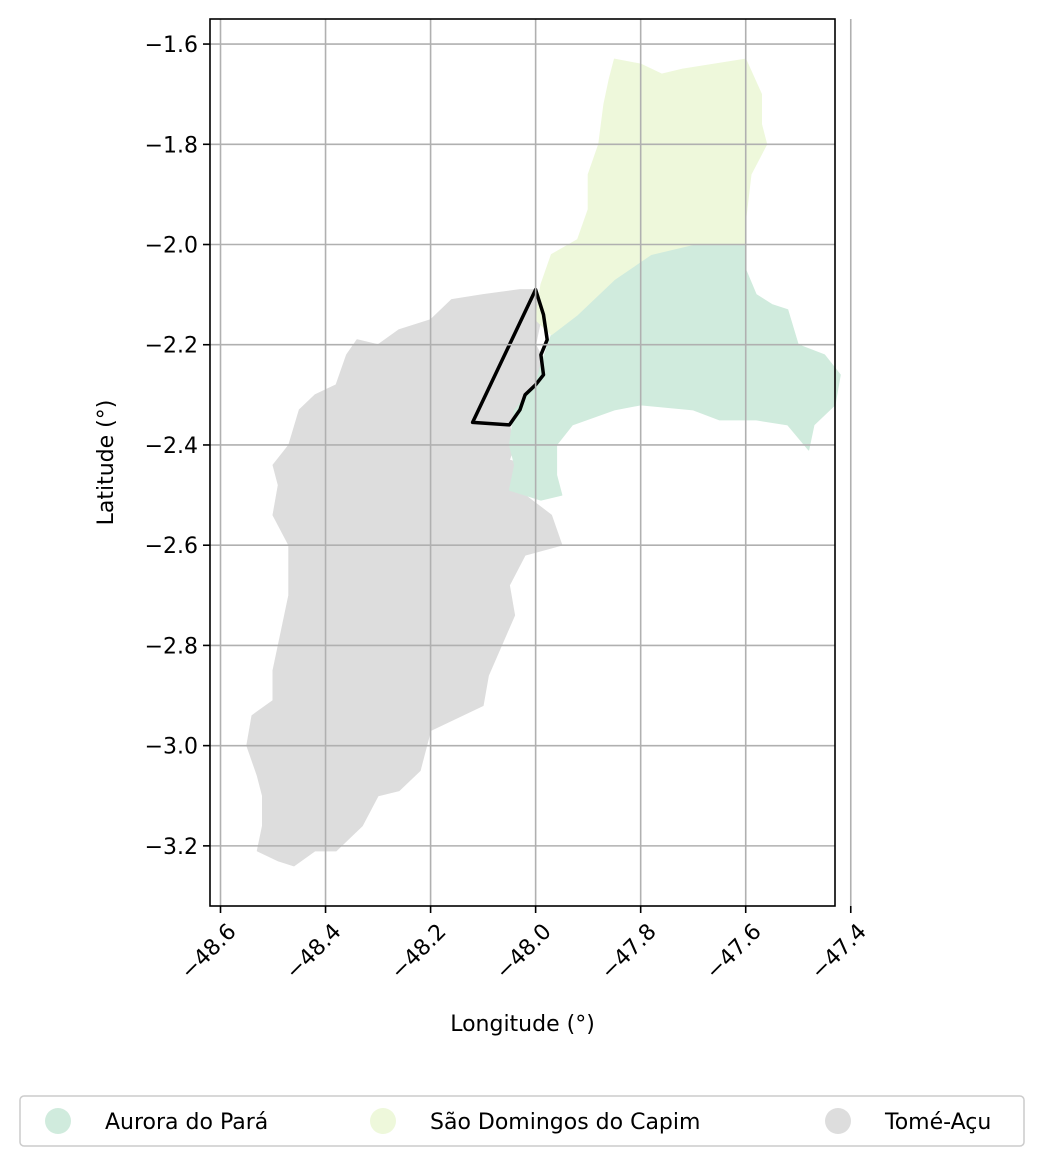 The width and height of the screenshot is (1043, 1165). Describe the element at coordinates (838, 951) in the screenshot. I see `x-tick-label-6: −47.4` at that location.